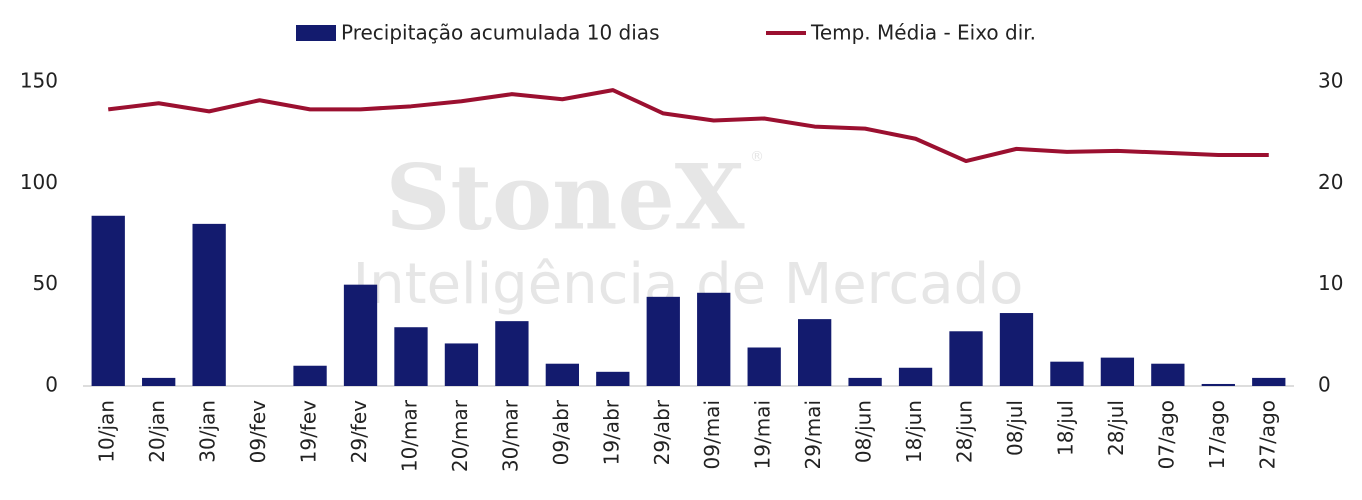 The height and width of the screenshot is (500, 1362). I want to click on x-tick-label: 30/jan, so click(208, 431).